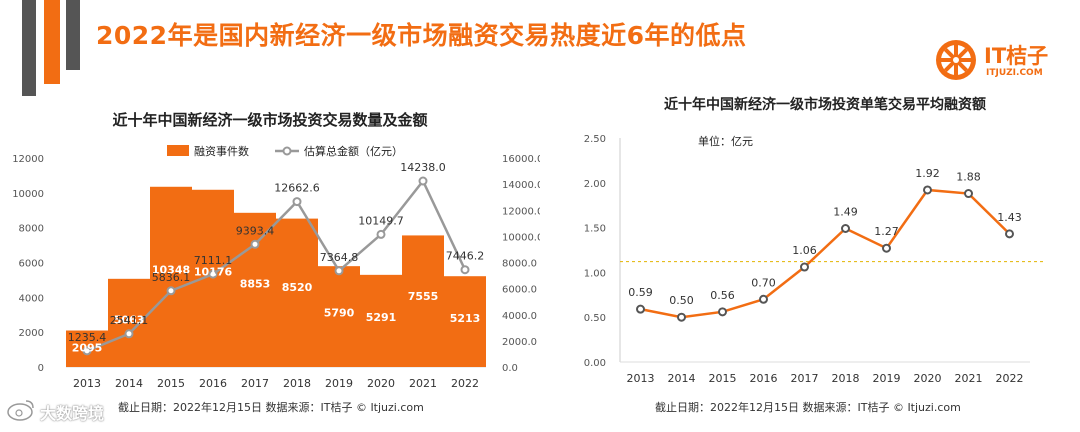 Image resolution: width=1080 pixels, height=432 pixels. I want to click on y-right-tick-label: 8000.0, so click(519, 264).